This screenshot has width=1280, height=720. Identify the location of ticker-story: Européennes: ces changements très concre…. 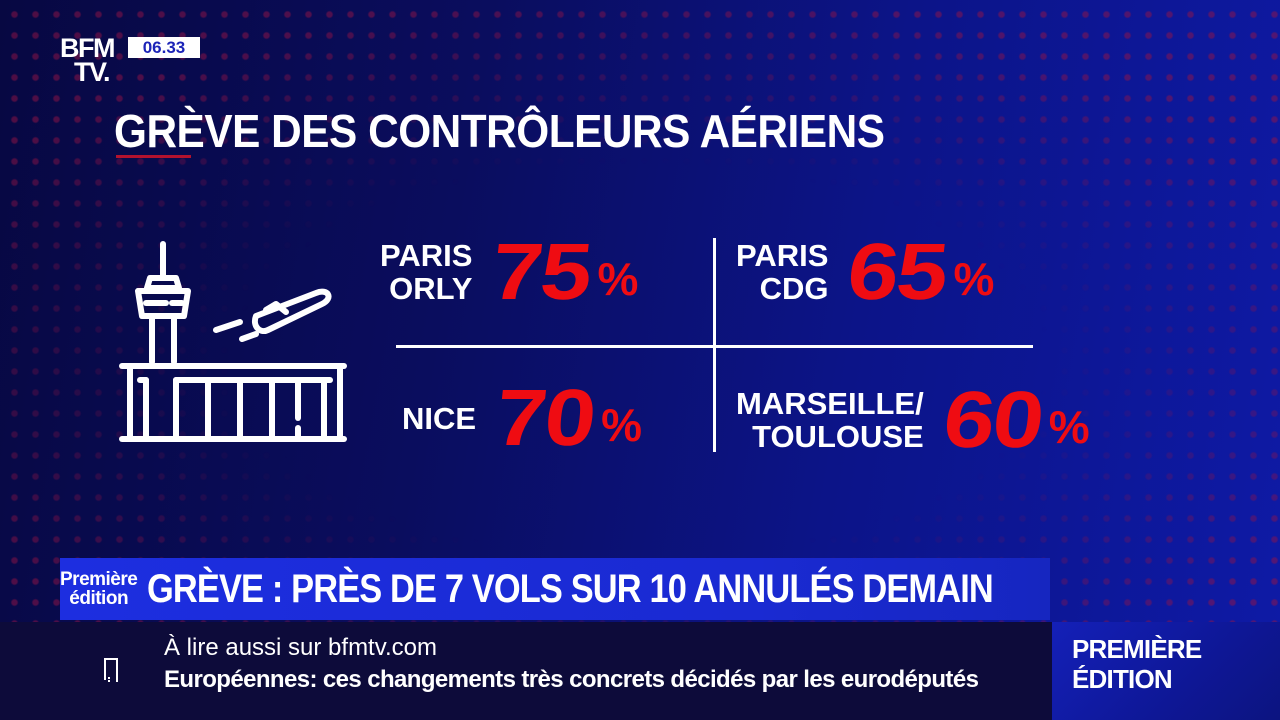
(571, 679).